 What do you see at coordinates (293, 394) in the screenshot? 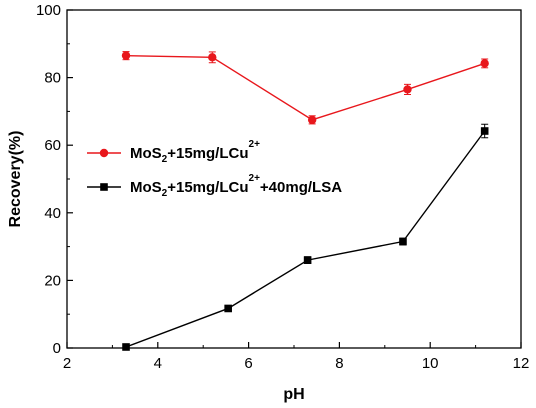
I see `x-axis-title: pH` at bounding box center [293, 394].